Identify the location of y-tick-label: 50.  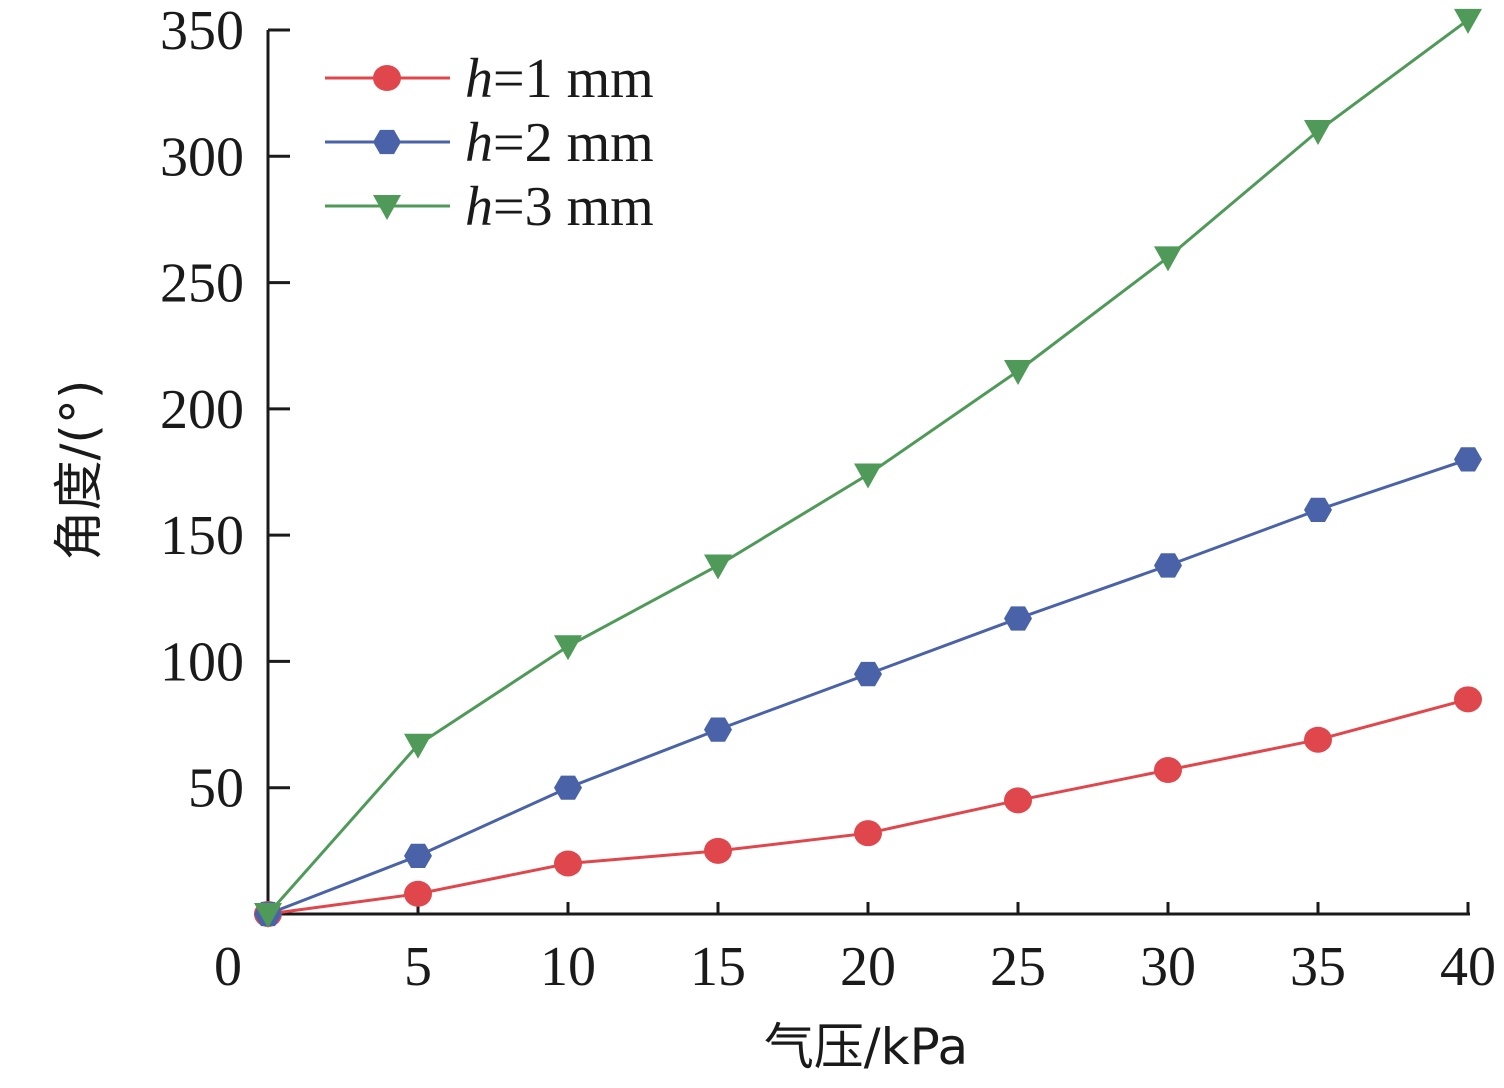
(216, 789).